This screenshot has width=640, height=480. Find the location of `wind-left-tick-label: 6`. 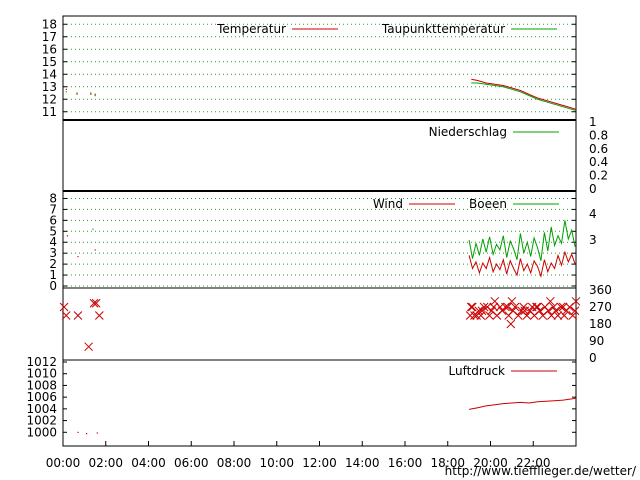

wind-left-tick-label: 6 is located at coordinates (53, 220).